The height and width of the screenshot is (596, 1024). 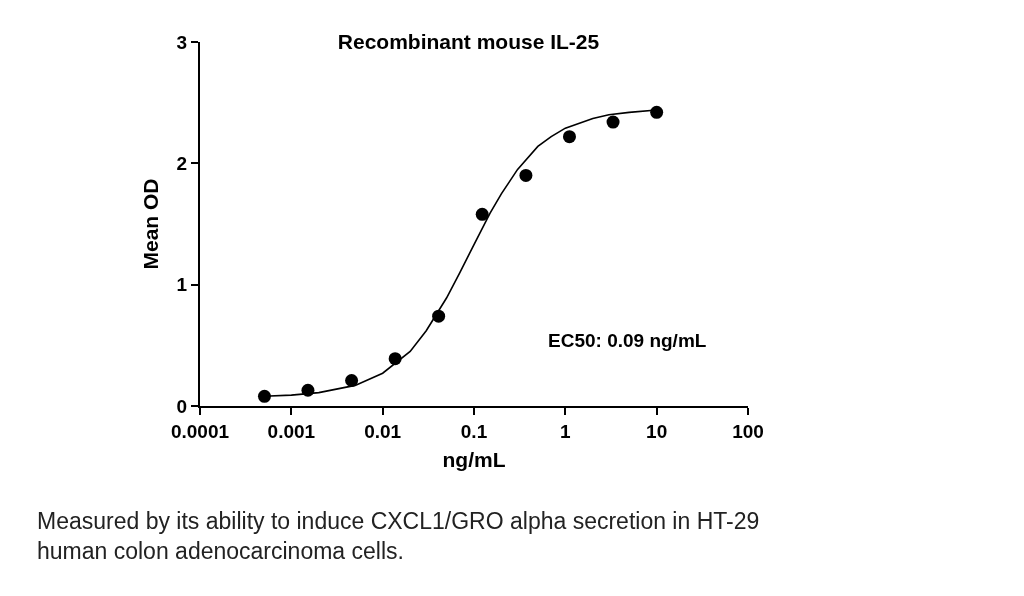 I want to click on y-tick-label: 3, so click(x=182, y=42).